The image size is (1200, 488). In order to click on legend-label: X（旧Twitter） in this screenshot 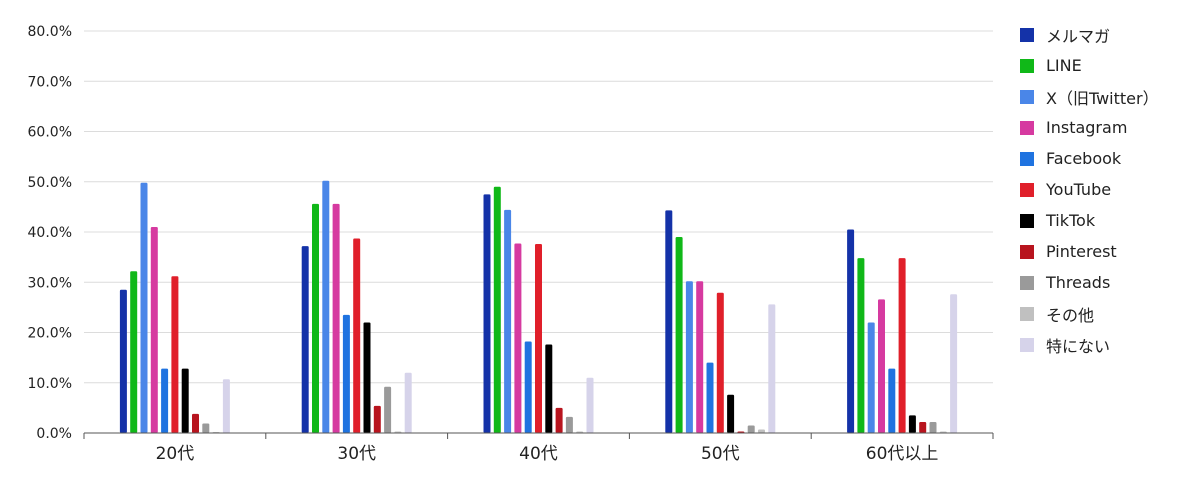, I will do `click(1102, 98)`.